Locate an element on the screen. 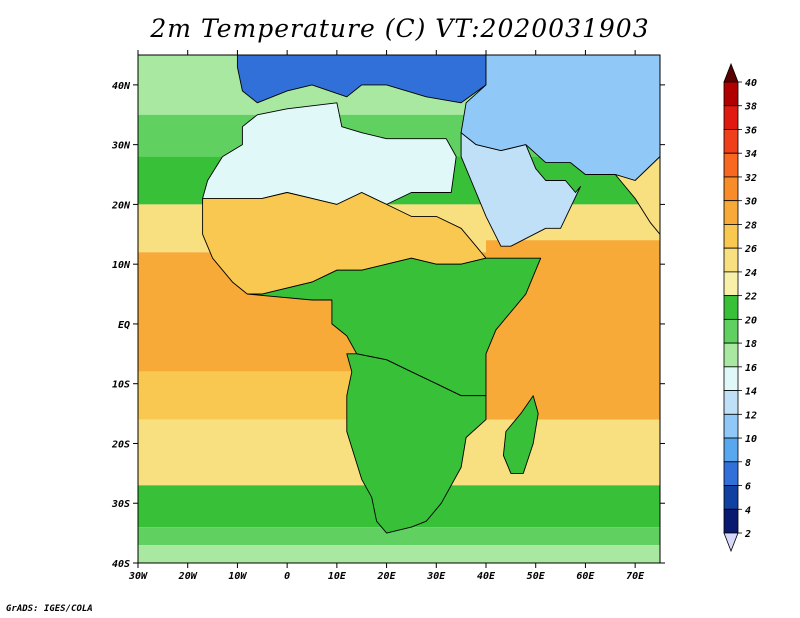 This screenshot has width=800, height=618. colorbar-label: 24 is located at coordinates (750, 273).